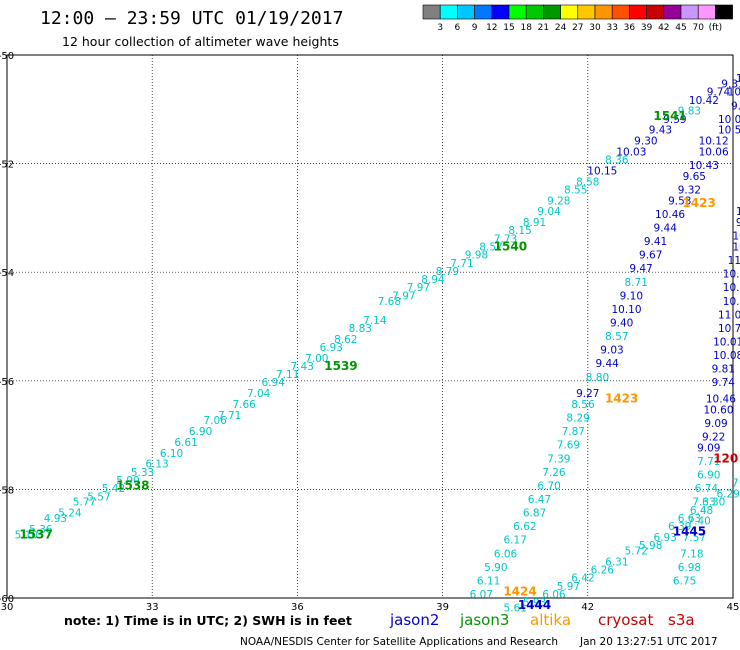  I want to click on wave-height-label: 9.65, so click(694, 177).